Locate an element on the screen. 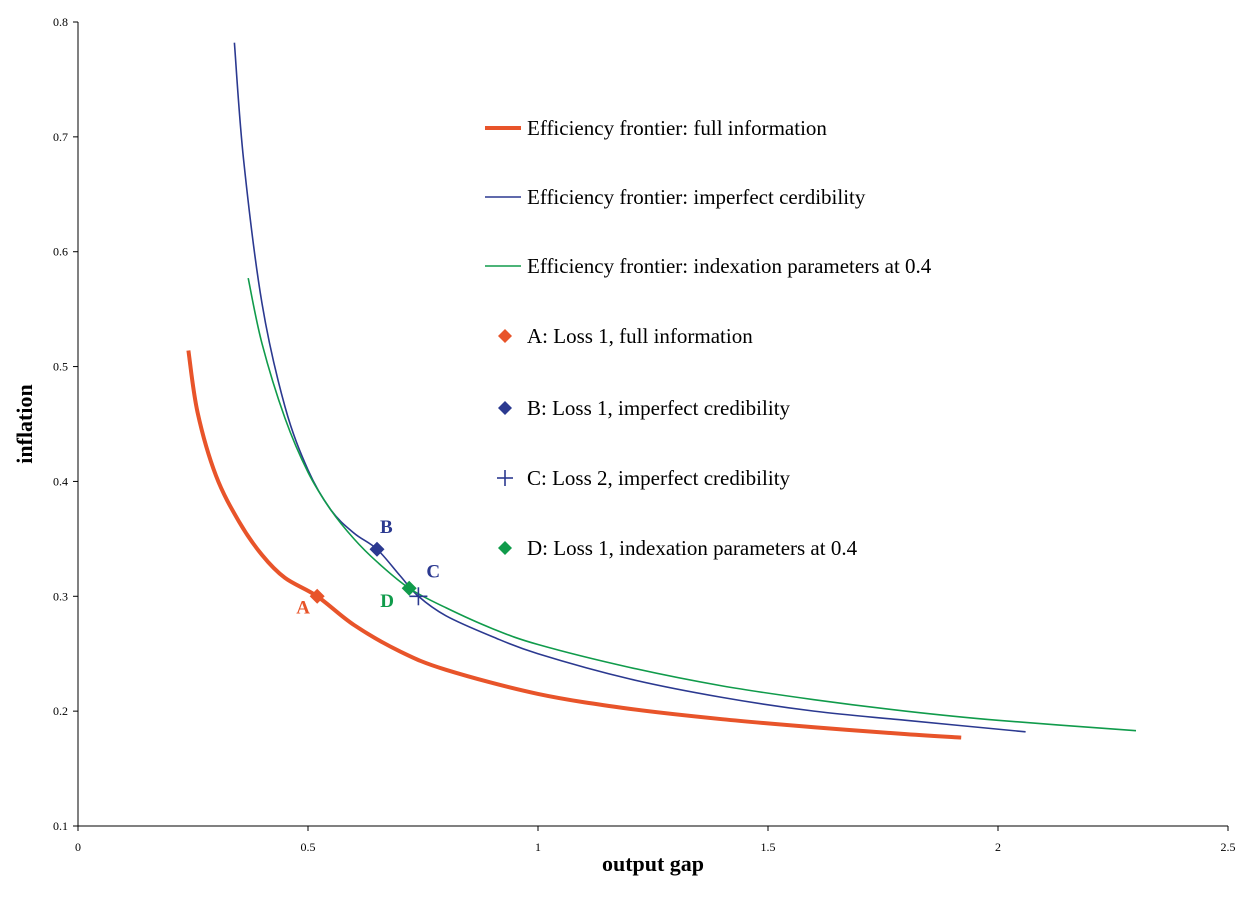  x-tick-label: 2.5 is located at coordinates (1228, 847).